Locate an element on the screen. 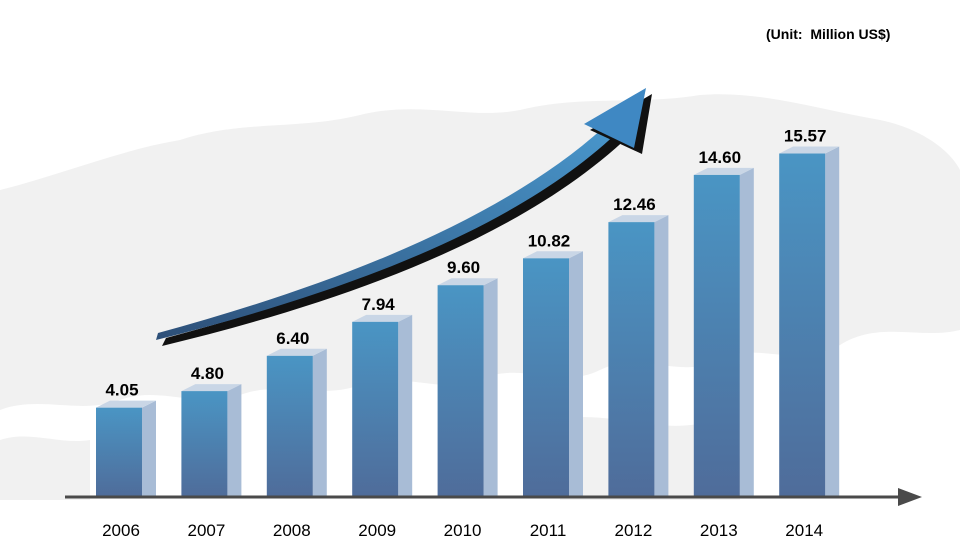  bar-2009 is located at coordinates (382, 405).